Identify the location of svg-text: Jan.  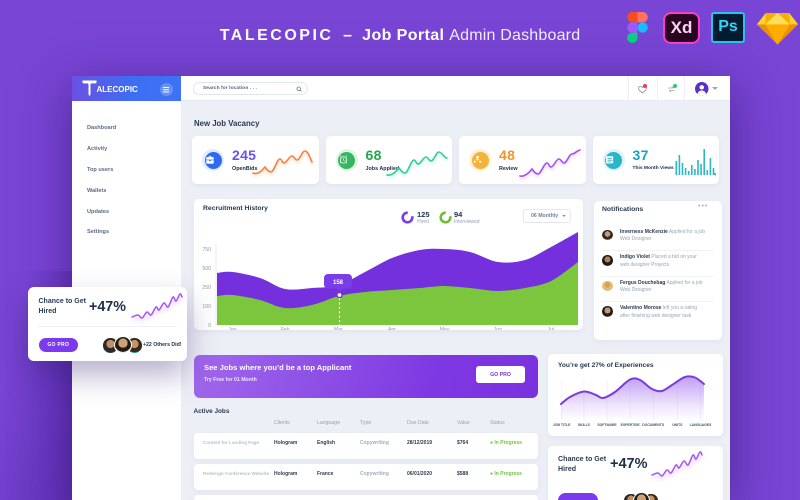
(232, 328).